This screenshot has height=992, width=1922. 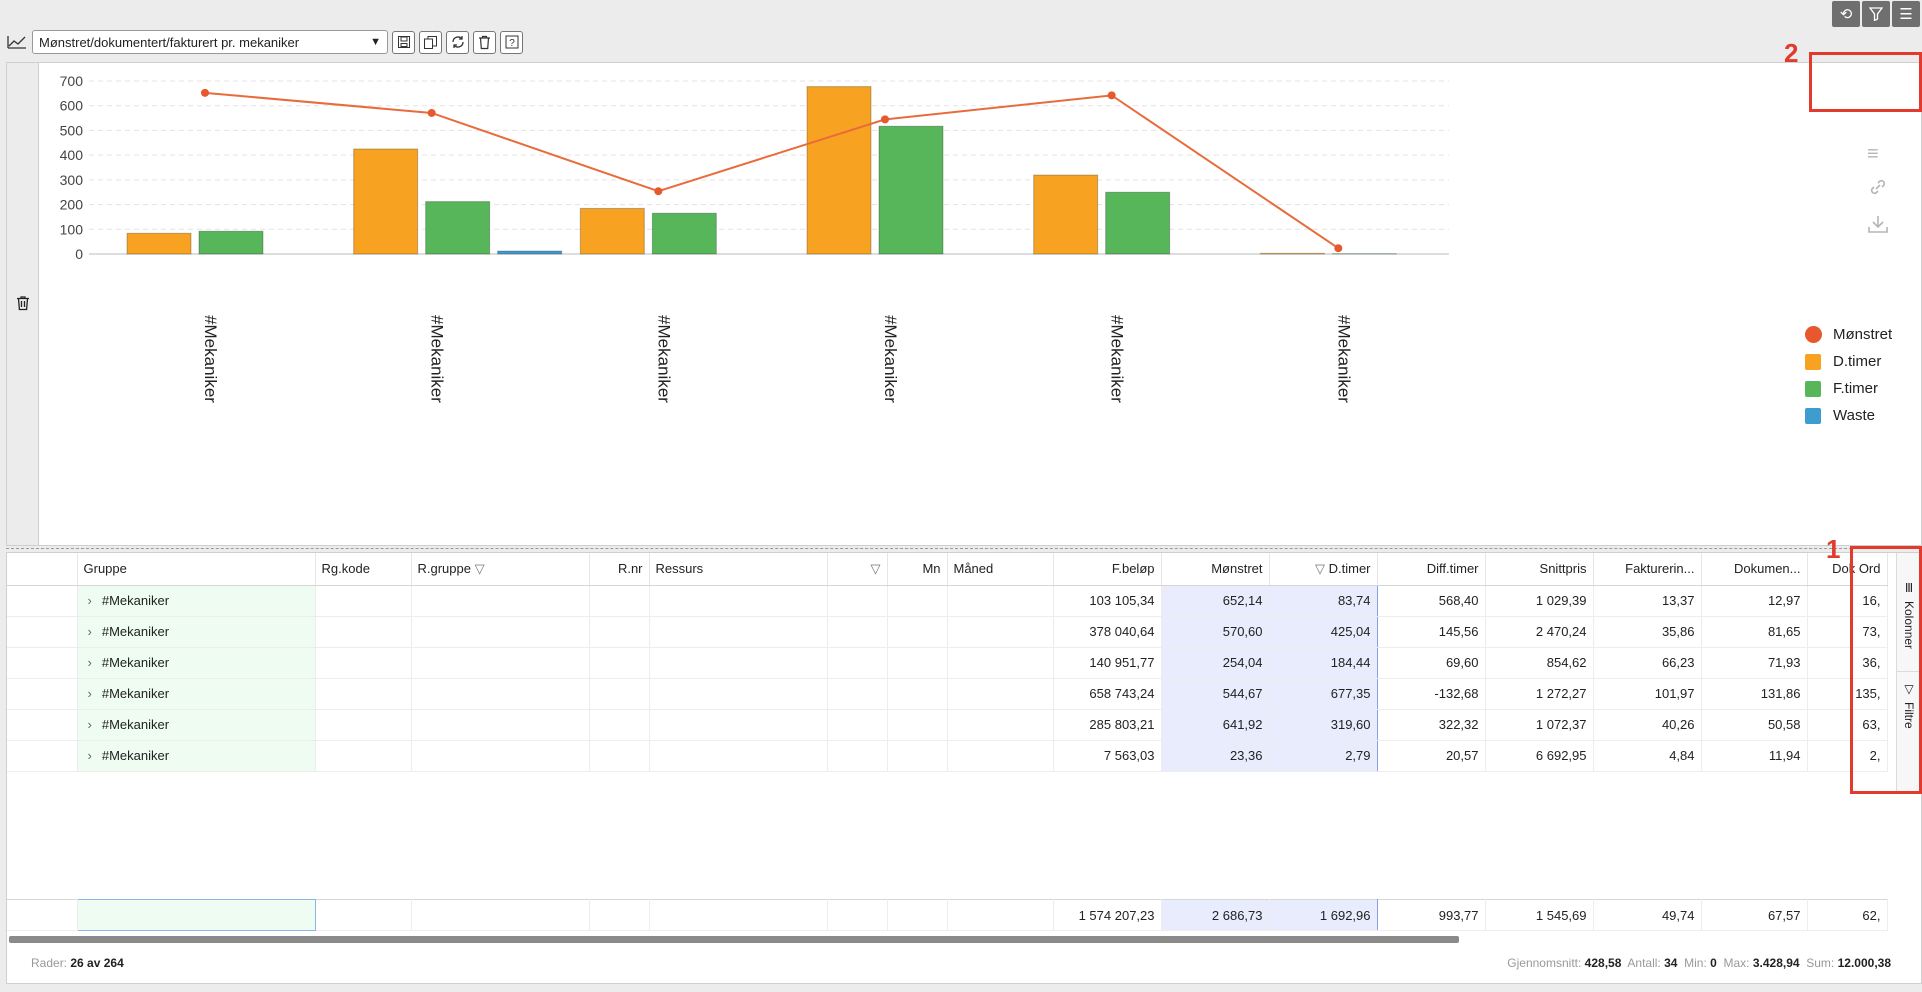 I want to click on y-tick-label: 200, so click(x=72, y=205).